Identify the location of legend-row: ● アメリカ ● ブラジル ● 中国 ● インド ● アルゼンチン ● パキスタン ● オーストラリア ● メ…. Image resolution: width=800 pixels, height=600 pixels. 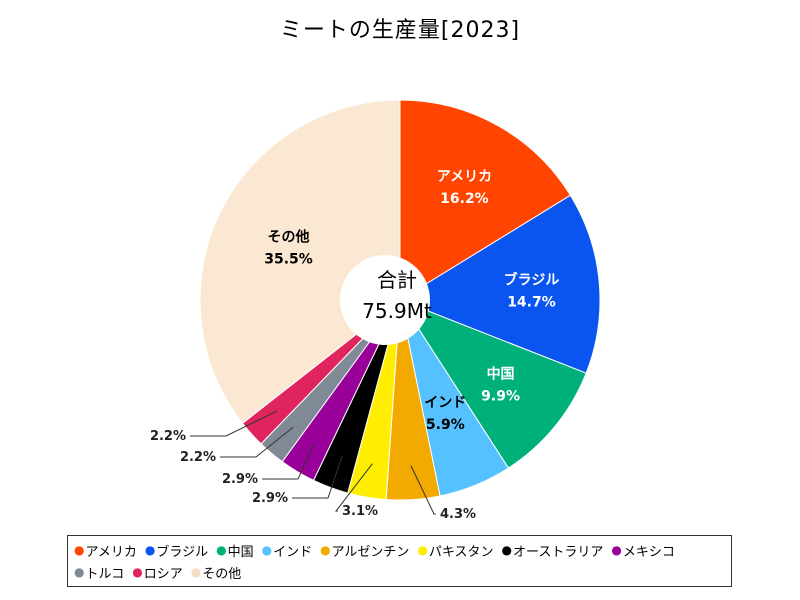
(399, 550).